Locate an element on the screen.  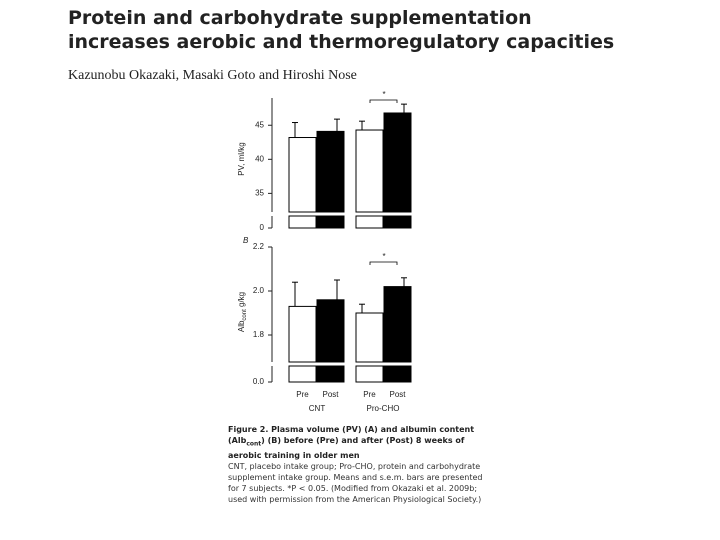
y-axis-label: PV, ml/kg is located at coordinates (241, 159).